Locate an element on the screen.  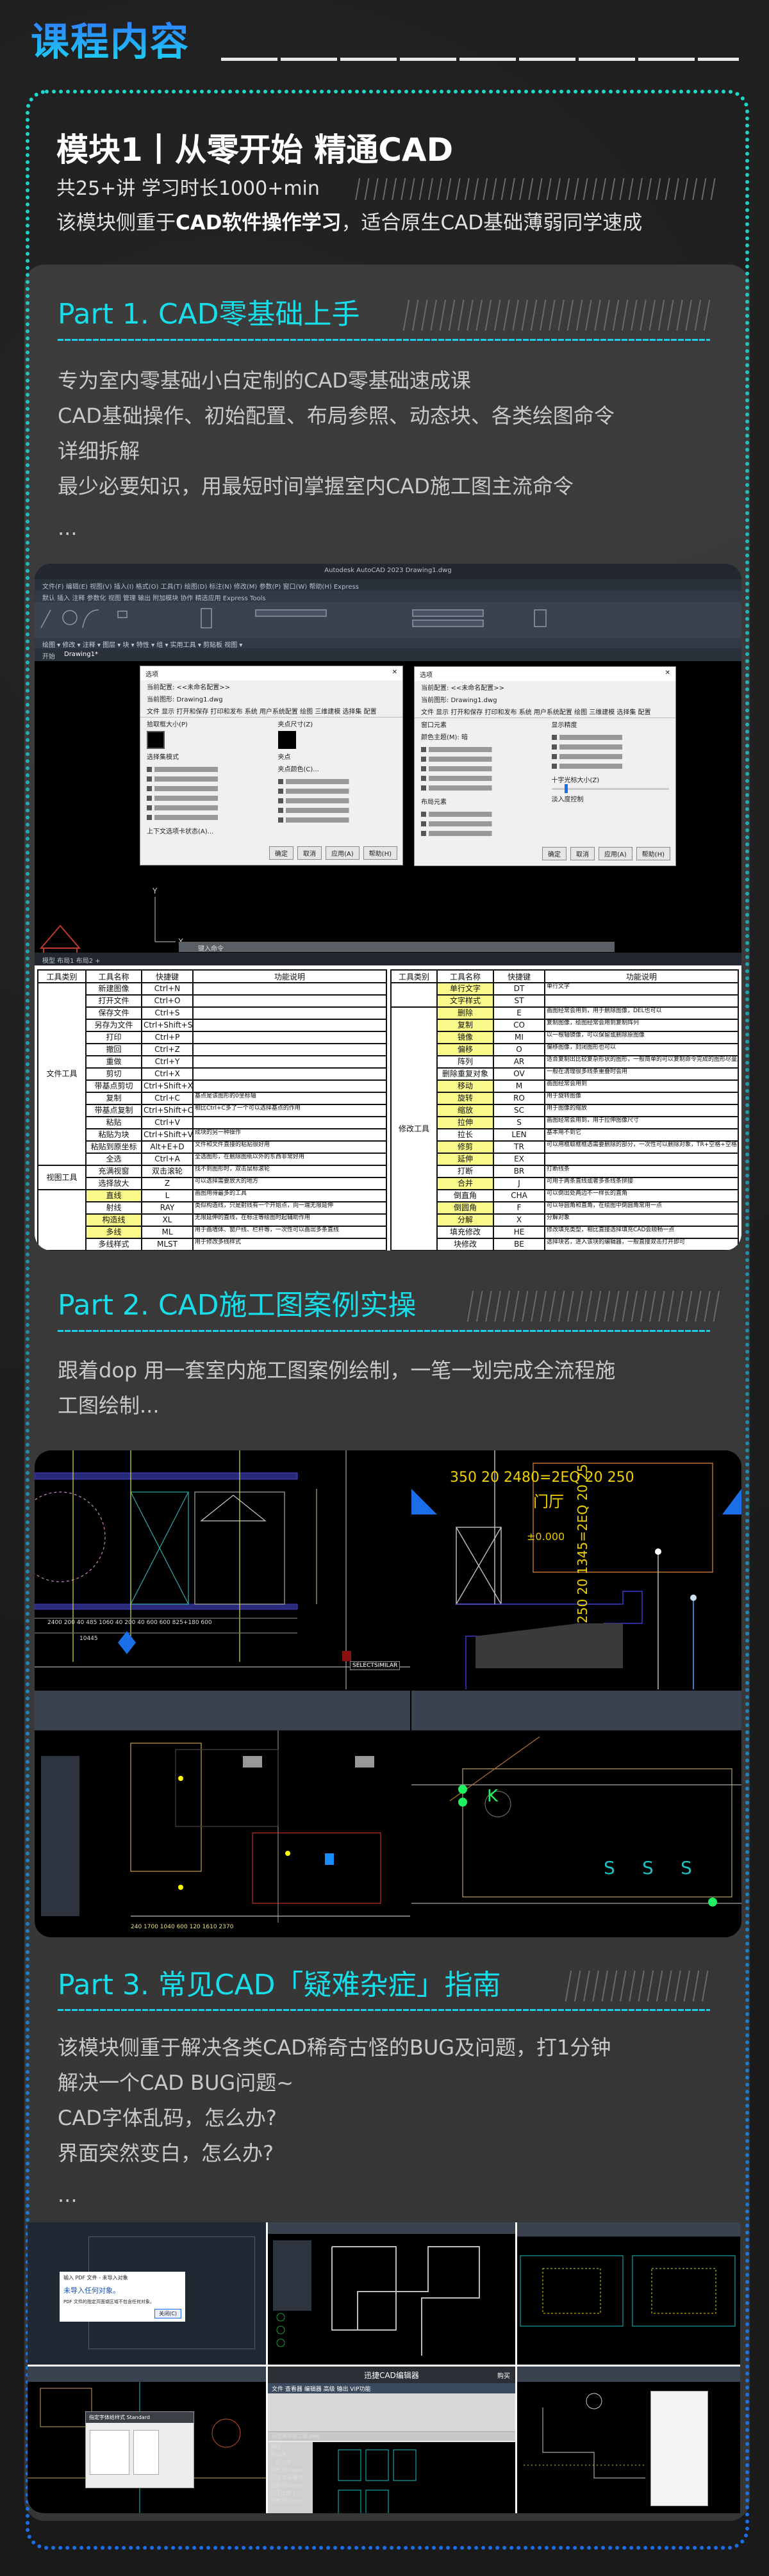
tool-name: 移动 is located at coordinates (465, 1086).